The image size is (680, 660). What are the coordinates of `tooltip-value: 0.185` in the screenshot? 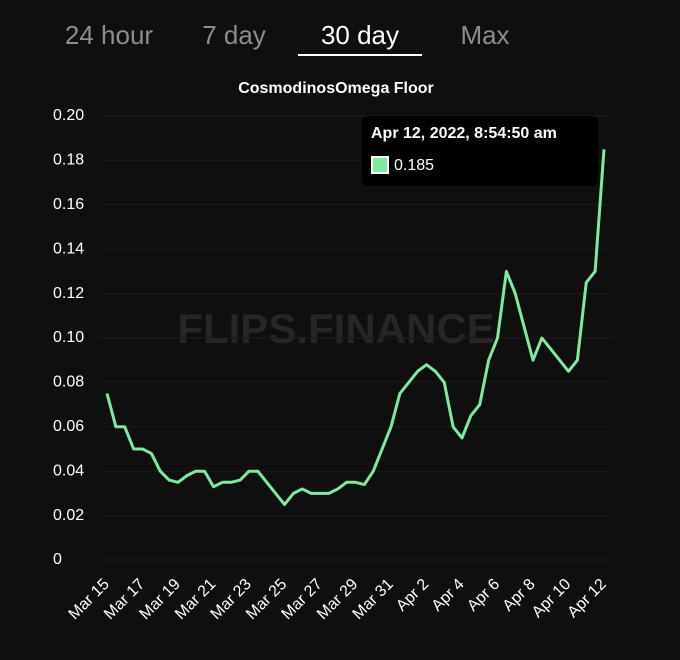 It's located at (414, 165).